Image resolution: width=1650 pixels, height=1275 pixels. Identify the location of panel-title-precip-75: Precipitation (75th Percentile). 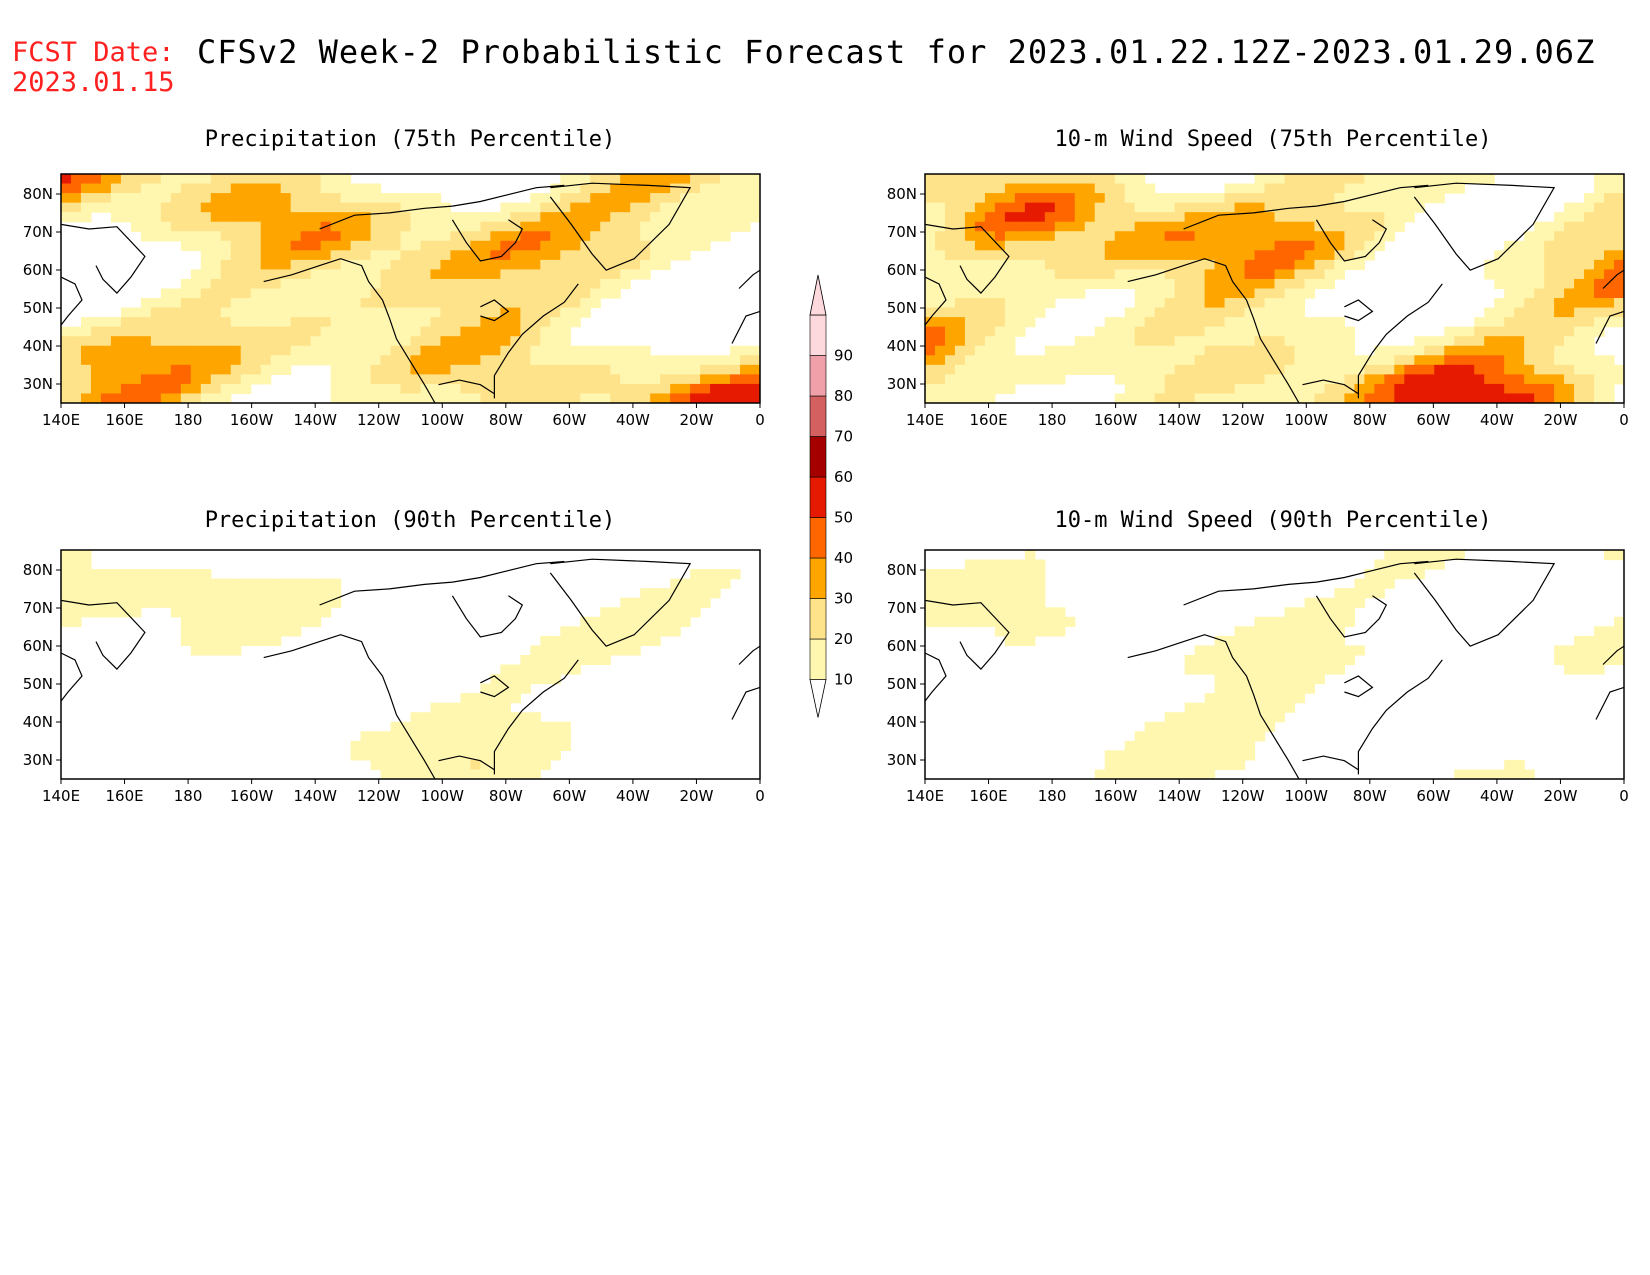
(410, 139).